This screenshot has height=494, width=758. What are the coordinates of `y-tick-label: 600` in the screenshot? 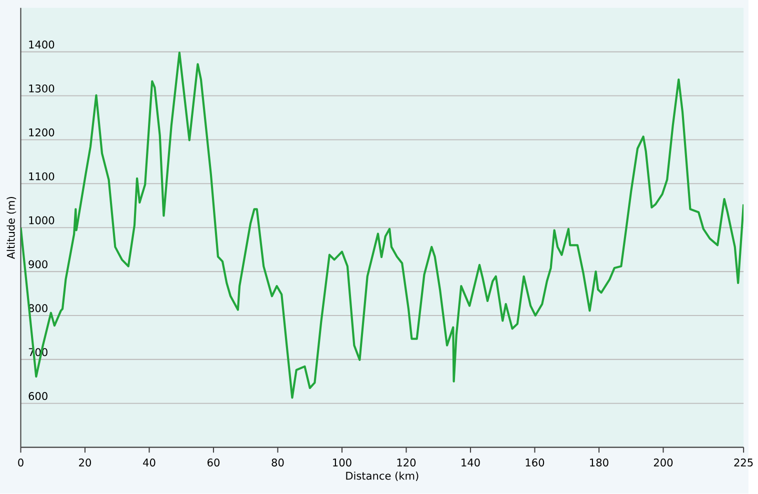 It's located at (38, 396).